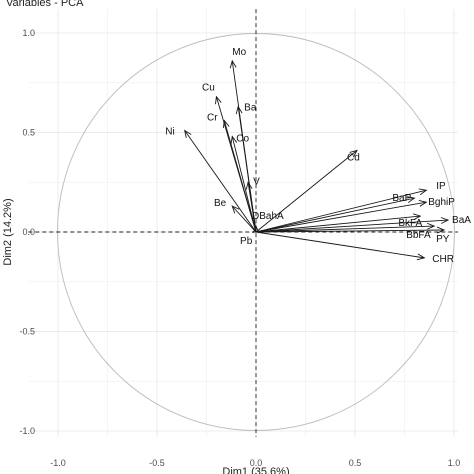 This screenshot has height=474, width=474. What do you see at coordinates (58, 463) in the screenshot?
I see `x-tick-label: -1.0` at bounding box center [58, 463].